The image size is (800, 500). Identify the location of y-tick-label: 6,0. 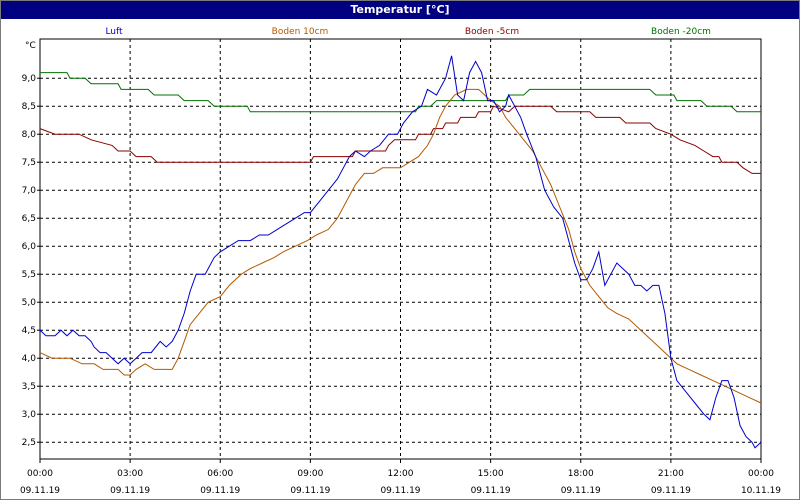
(29, 247).